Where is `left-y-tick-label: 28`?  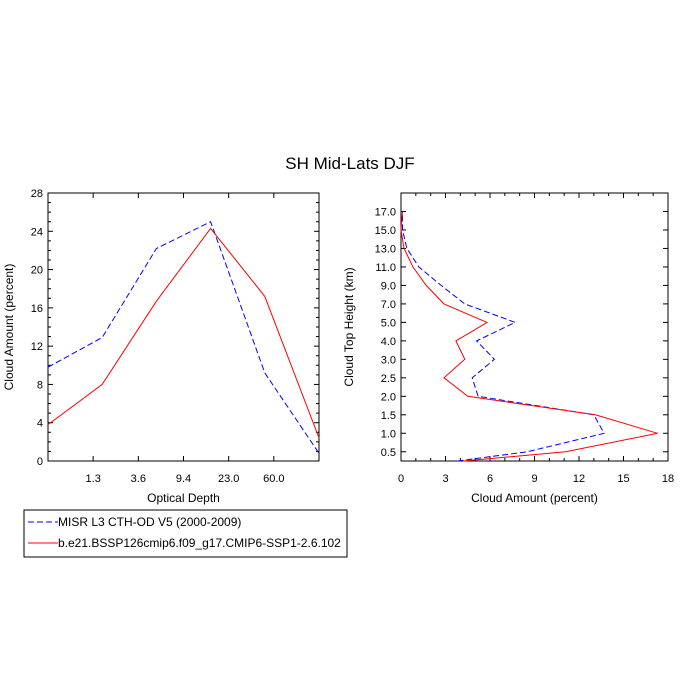
left-y-tick-label: 28 is located at coordinates (37, 194).